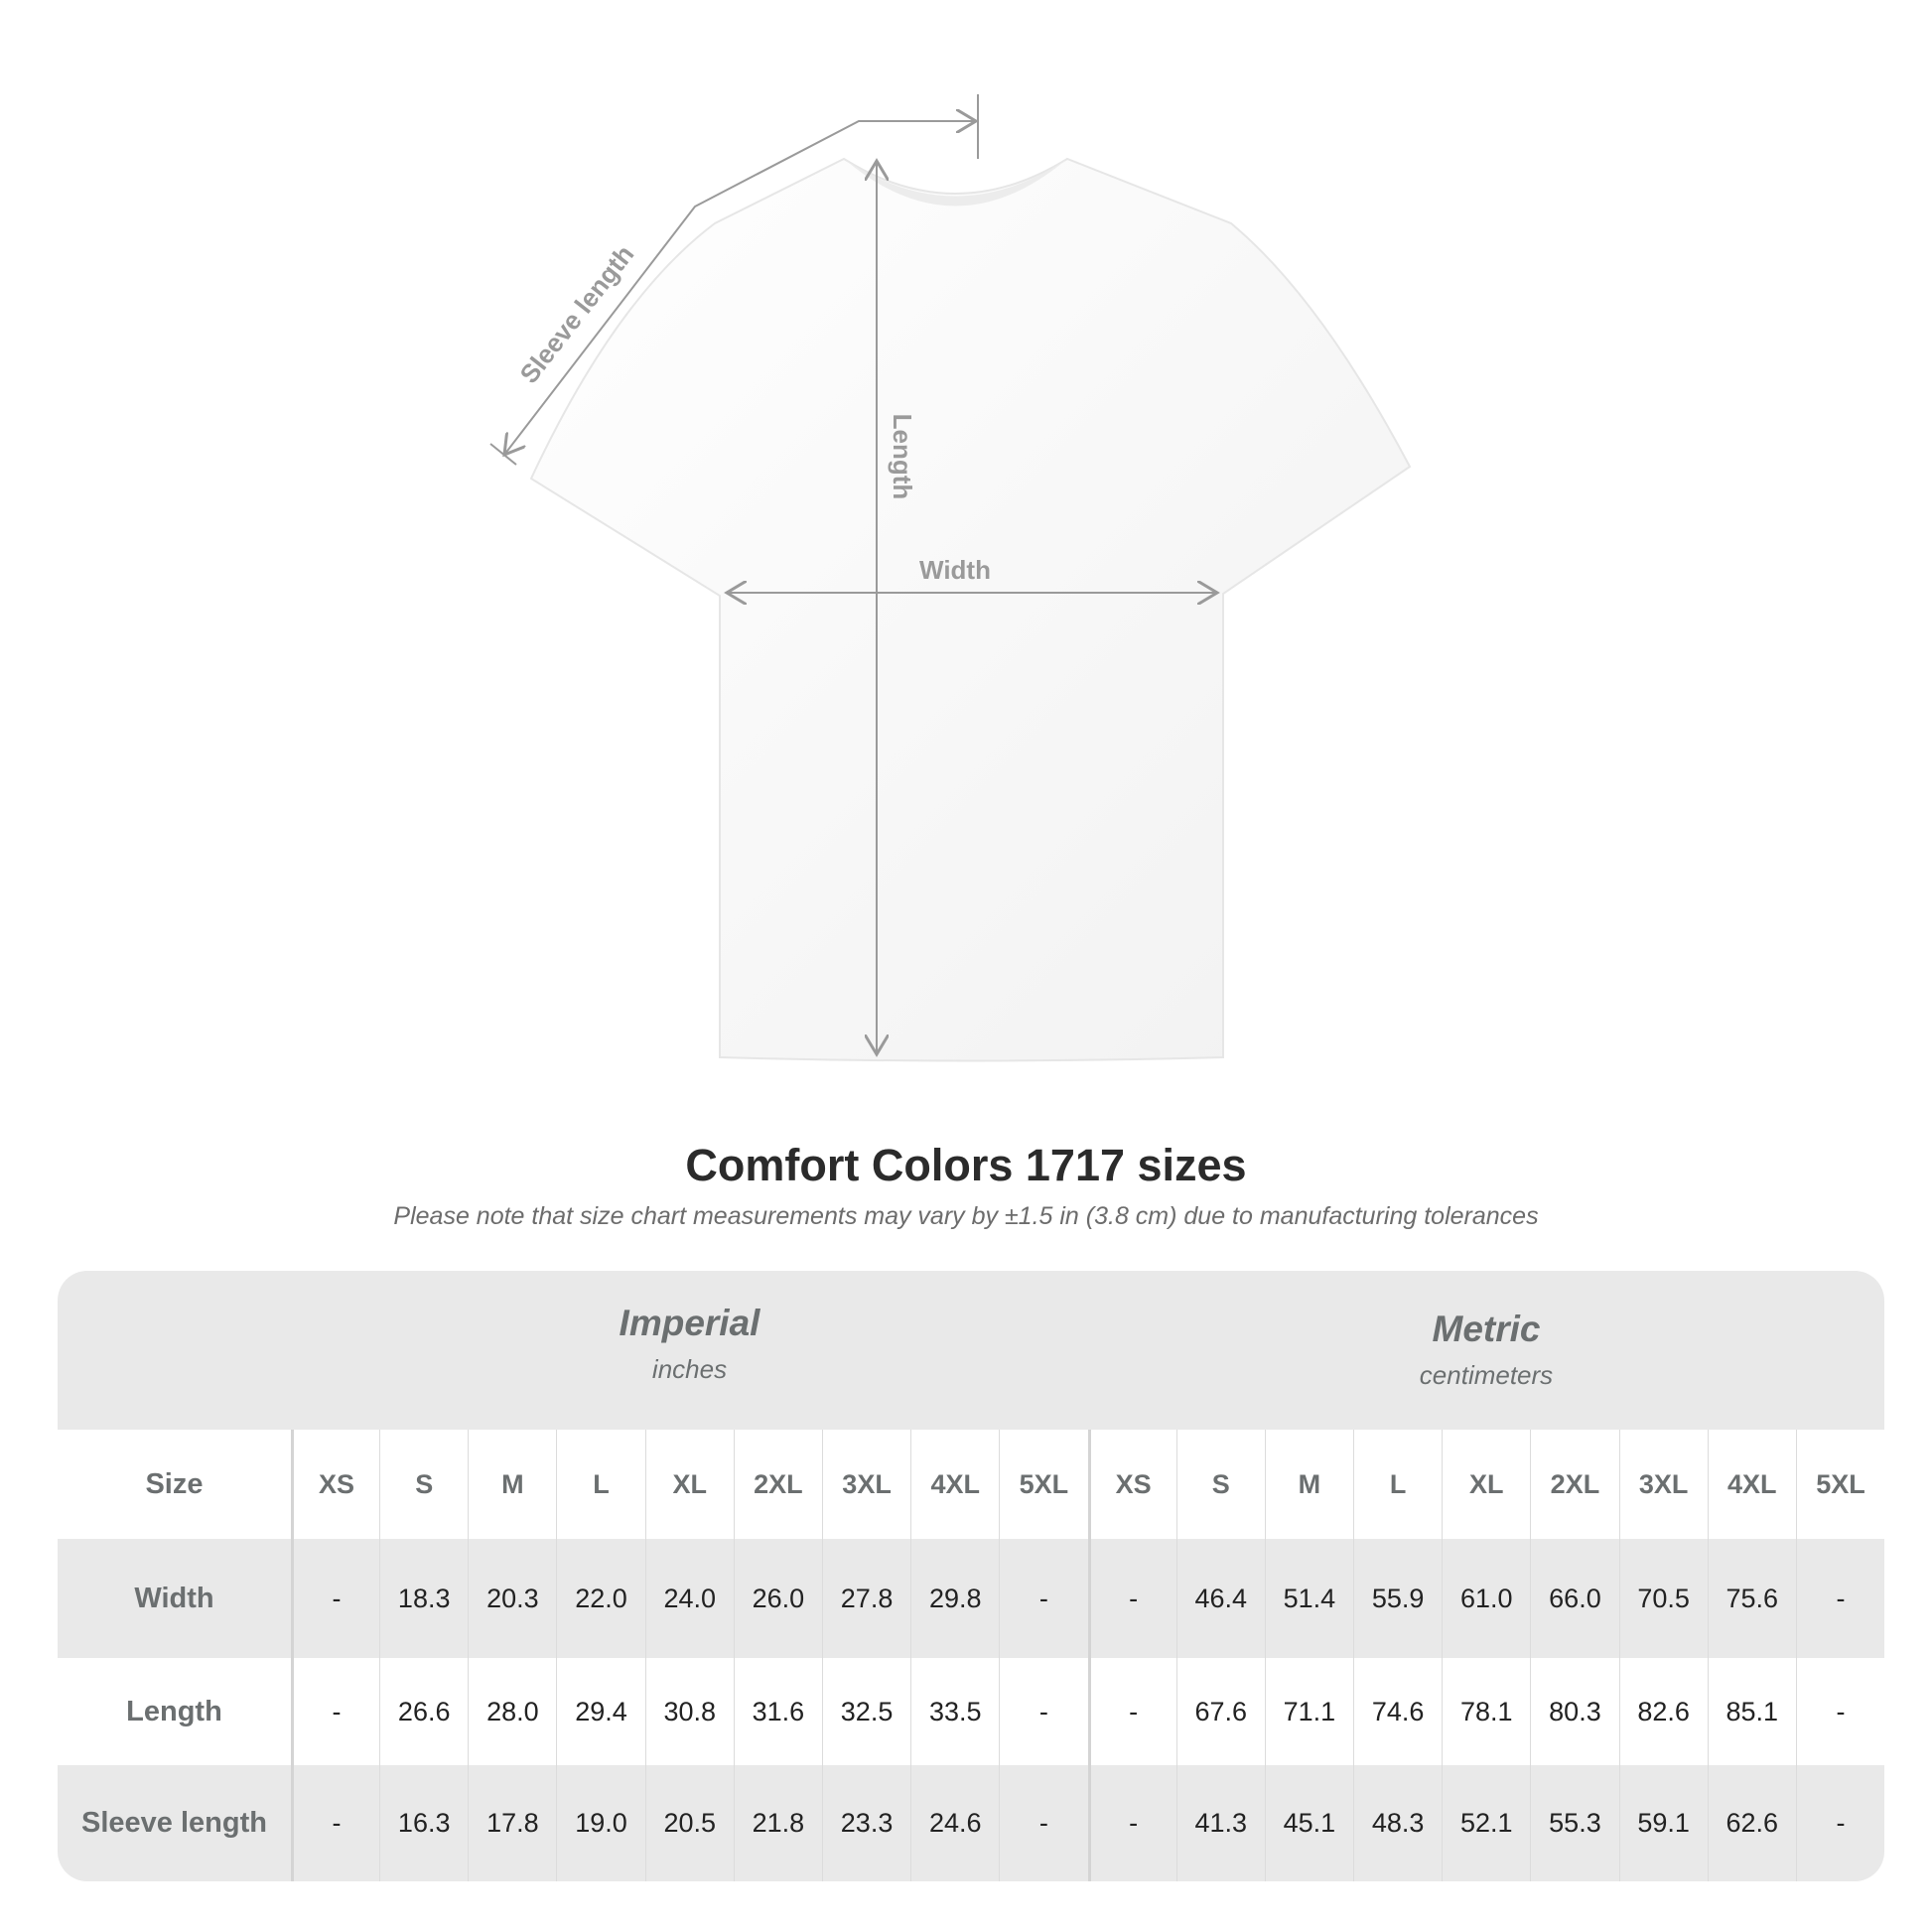  I want to click on metric-size-4xl: 4XL, so click(1751, 1485).